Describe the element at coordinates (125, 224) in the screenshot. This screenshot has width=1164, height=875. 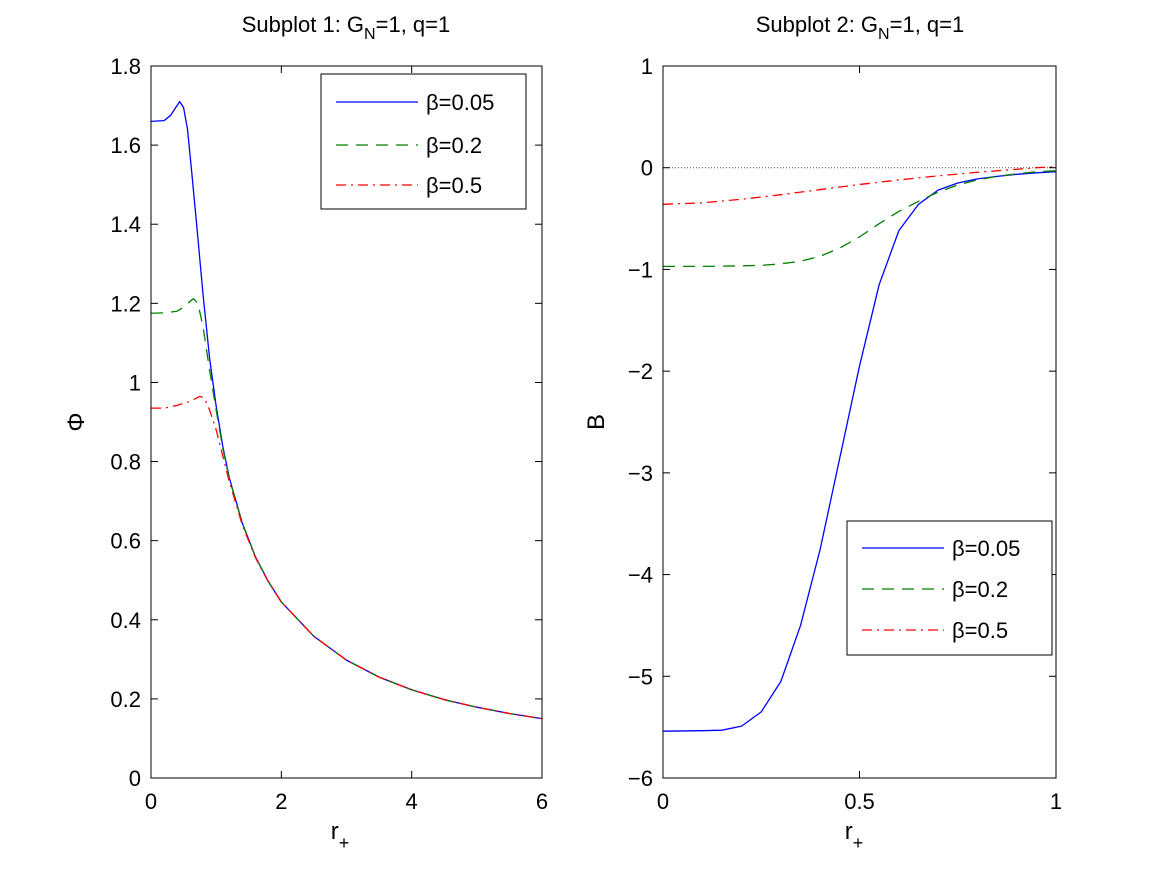
I see `subplot-1-y-tick-label: 1.4` at that location.